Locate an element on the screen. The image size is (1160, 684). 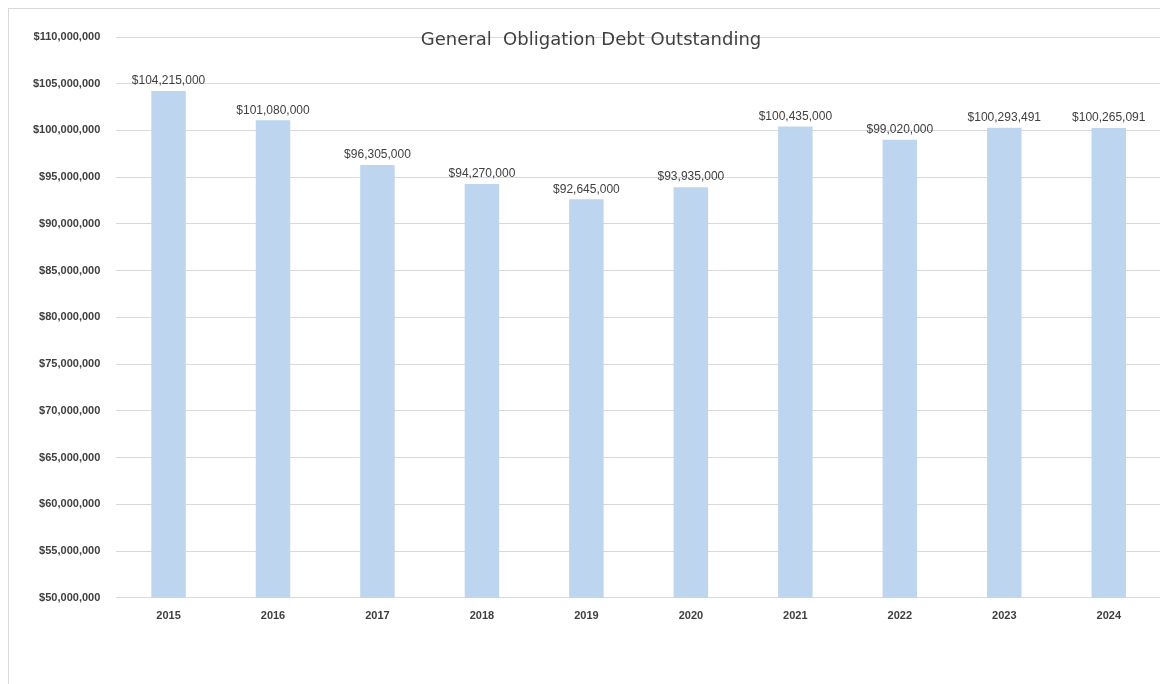
y-tick-label: $110,000,000 is located at coordinates (67, 36).